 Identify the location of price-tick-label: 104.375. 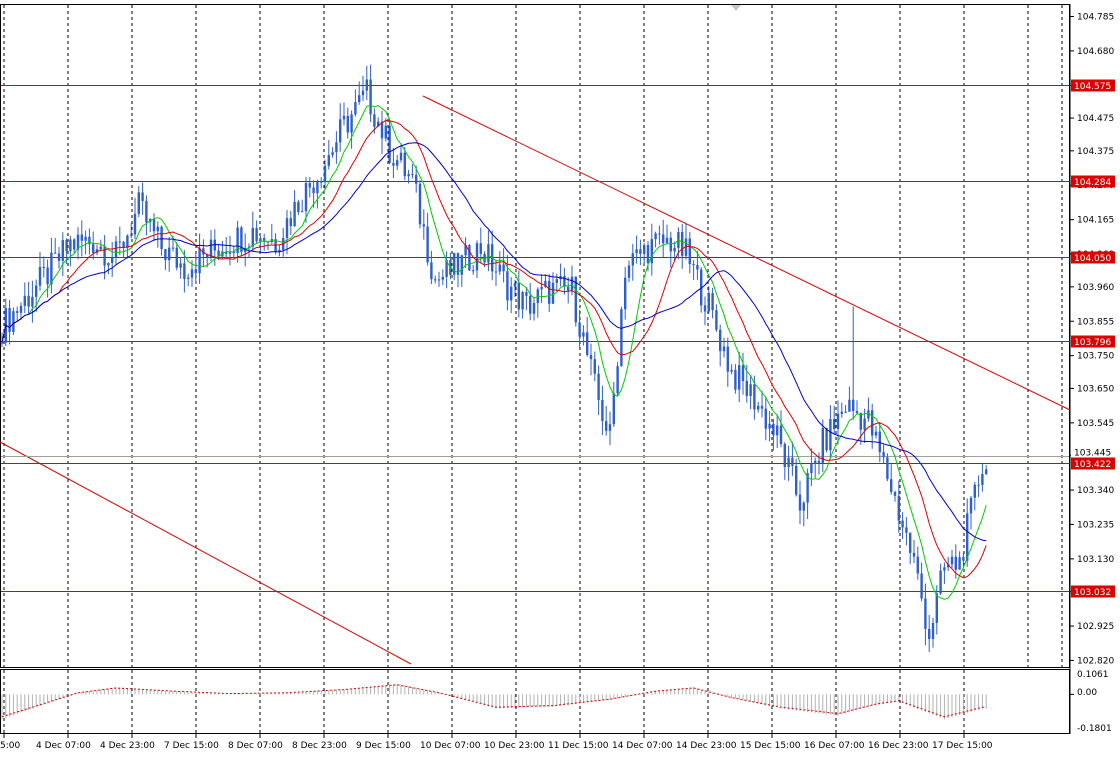
(1095, 152).